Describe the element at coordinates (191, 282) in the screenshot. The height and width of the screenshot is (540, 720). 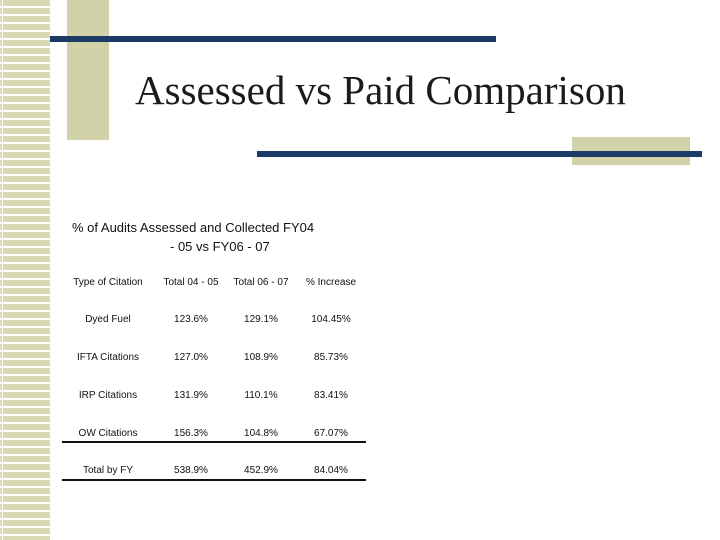
I see `column-header-total-04-05: Total 04 - 05` at that location.